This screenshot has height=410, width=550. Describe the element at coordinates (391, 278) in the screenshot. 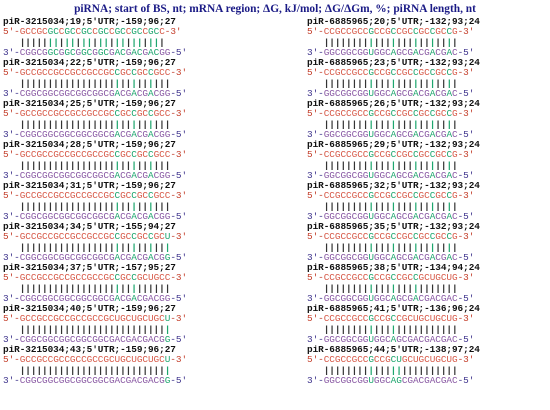

I see `mrna-strand: 5'-CCGCCGCCGCCGCCGCCGCUGCUG-3'` at that location.